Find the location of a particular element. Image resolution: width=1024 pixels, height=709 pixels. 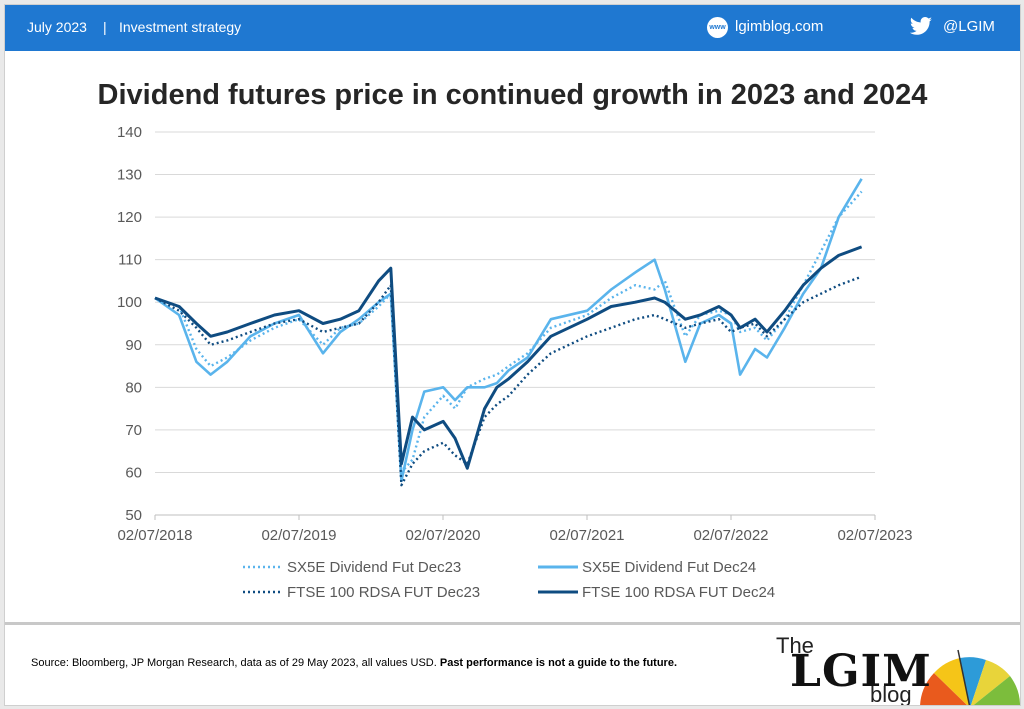

twitter-handle-link: @LGIM is located at coordinates (969, 26).